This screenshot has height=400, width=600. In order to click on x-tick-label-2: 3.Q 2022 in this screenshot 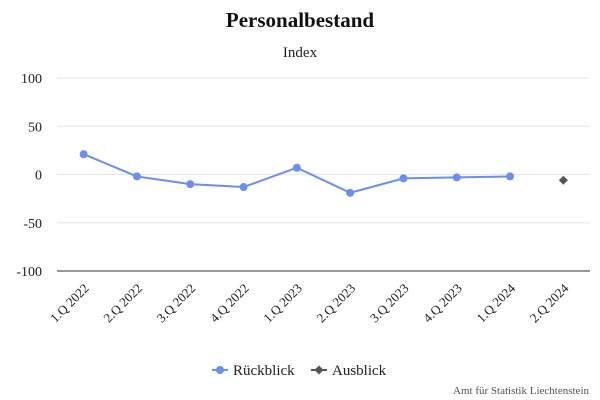, I will do `click(176, 303)`.